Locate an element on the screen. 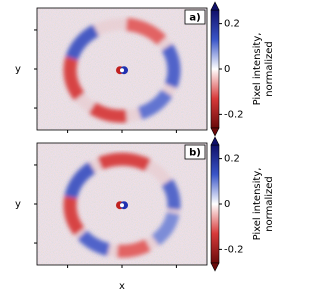 The width and height of the screenshot is (320, 300). panel-label: b) is located at coordinates (195, 153).